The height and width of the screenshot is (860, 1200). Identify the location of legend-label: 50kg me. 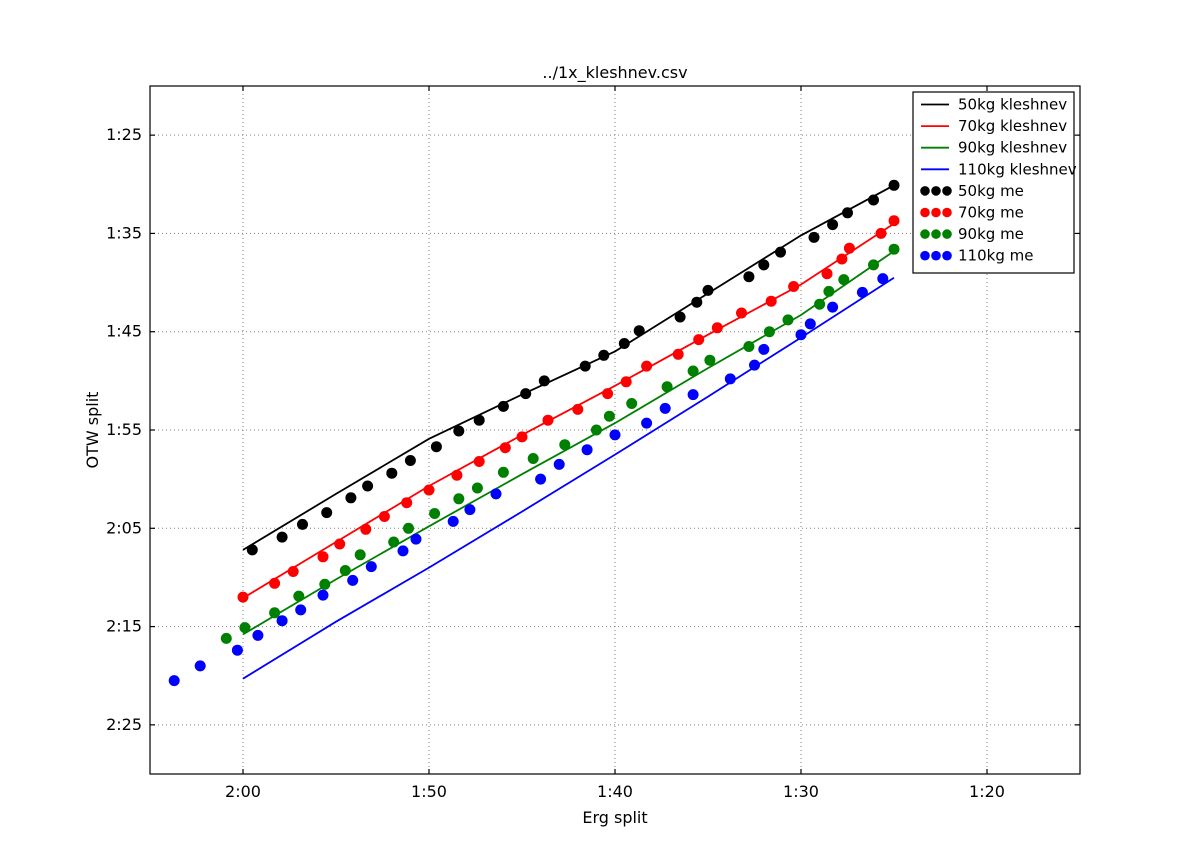
(991, 191).